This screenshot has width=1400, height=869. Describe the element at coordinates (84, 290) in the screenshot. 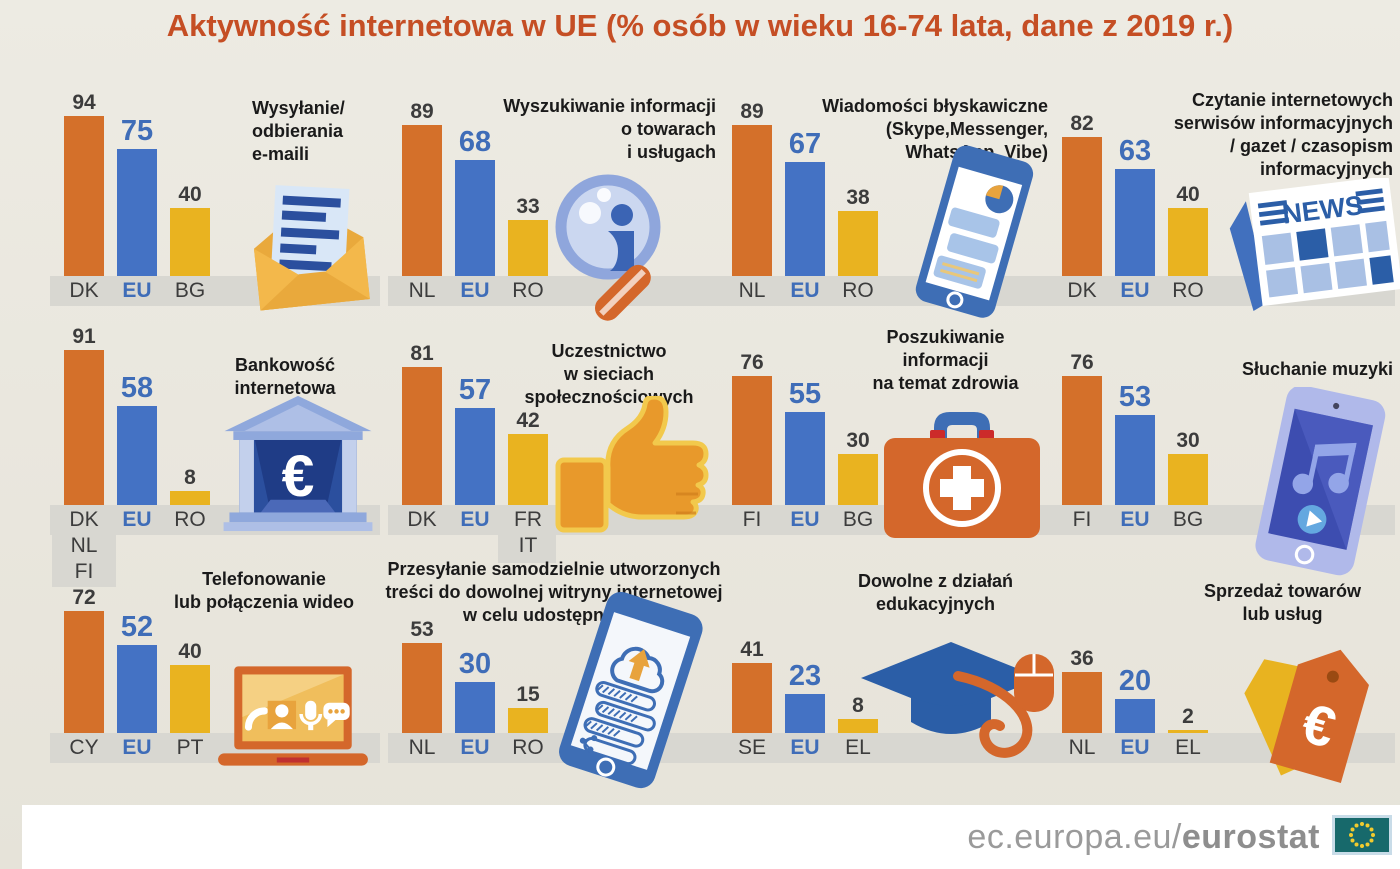

I see `country-label: DK` at that location.